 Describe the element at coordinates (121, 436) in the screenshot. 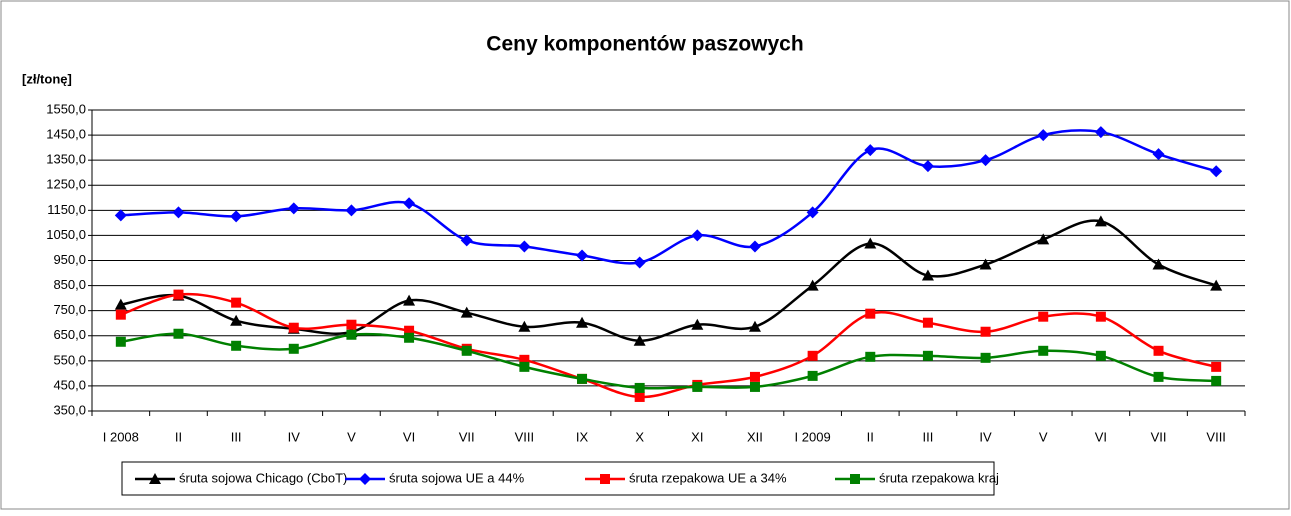

I see `x-tick-label: I 2008` at that location.